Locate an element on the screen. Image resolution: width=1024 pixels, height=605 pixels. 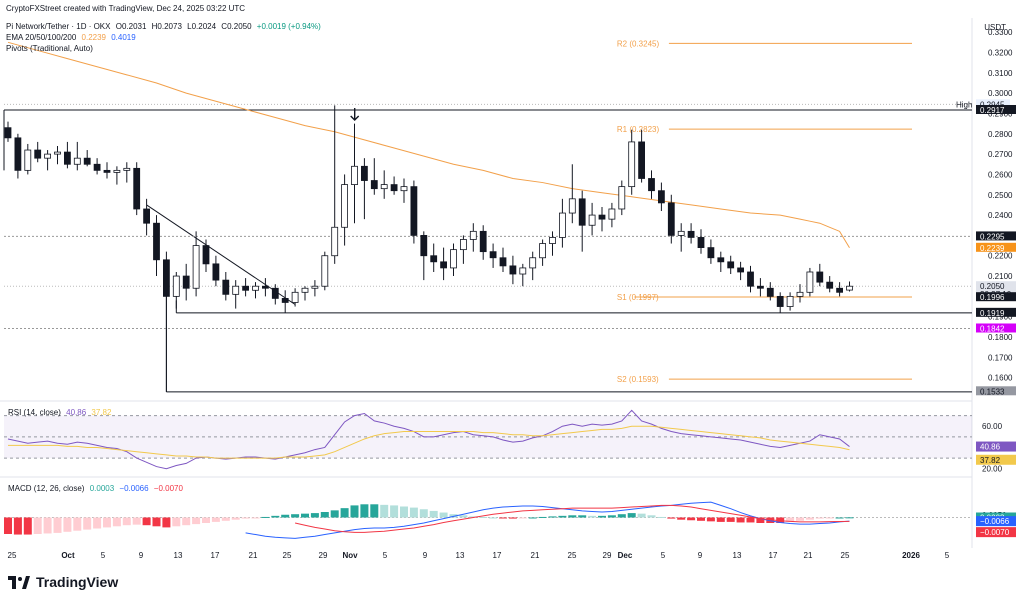
y-tick-label: 0.1900 is located at coordinates (1000, 317).